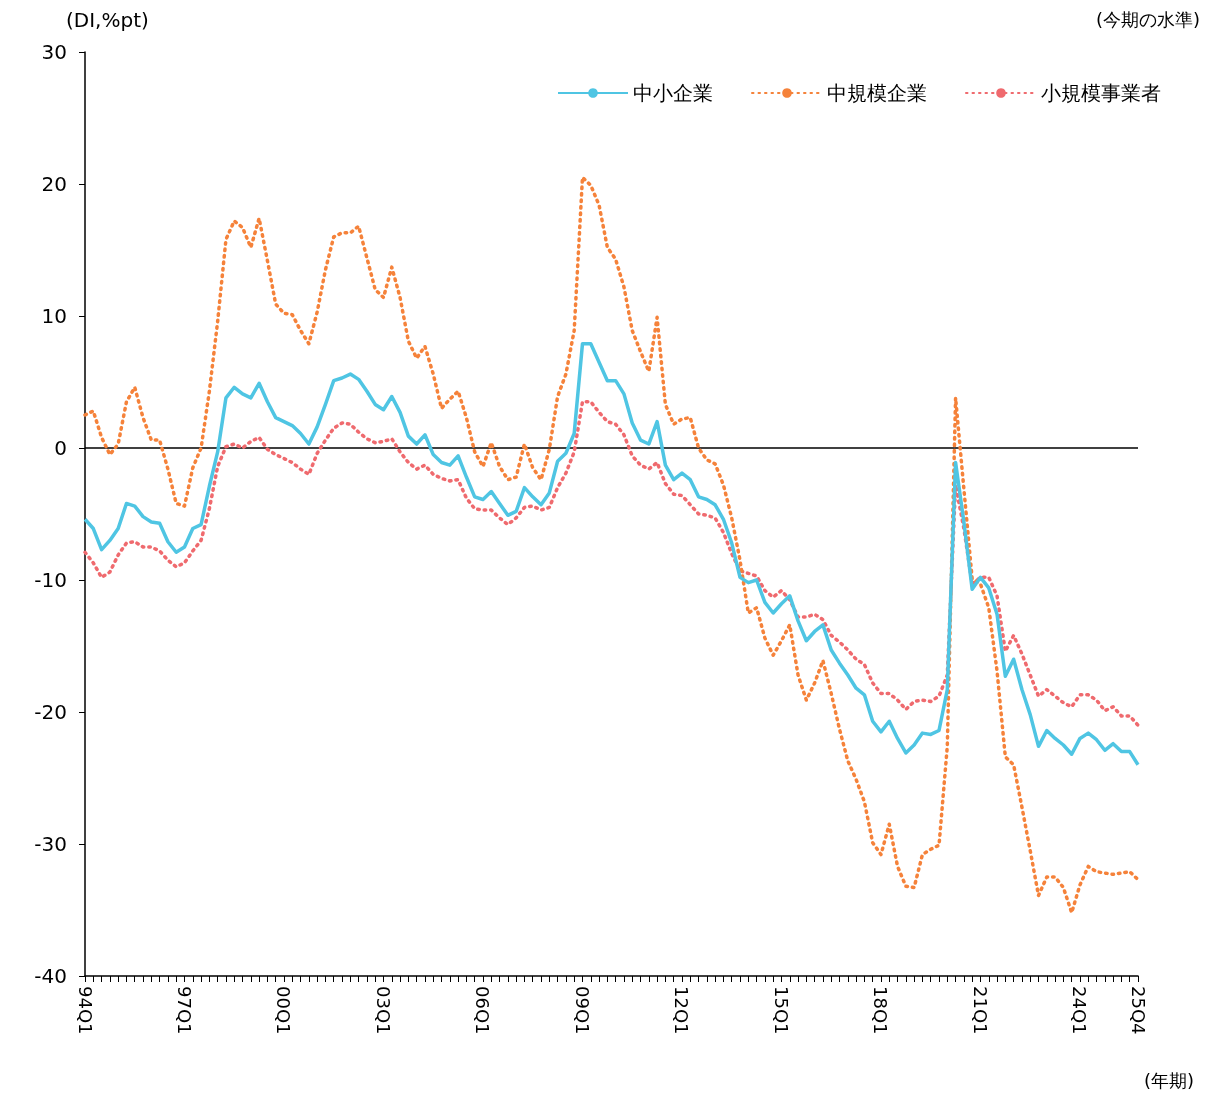 This screenshot has height=1095, width=1208. Describe the element at coordinates (284, 1010) in the screenshot. I see `x-tick-label: 00Q1` at that location.